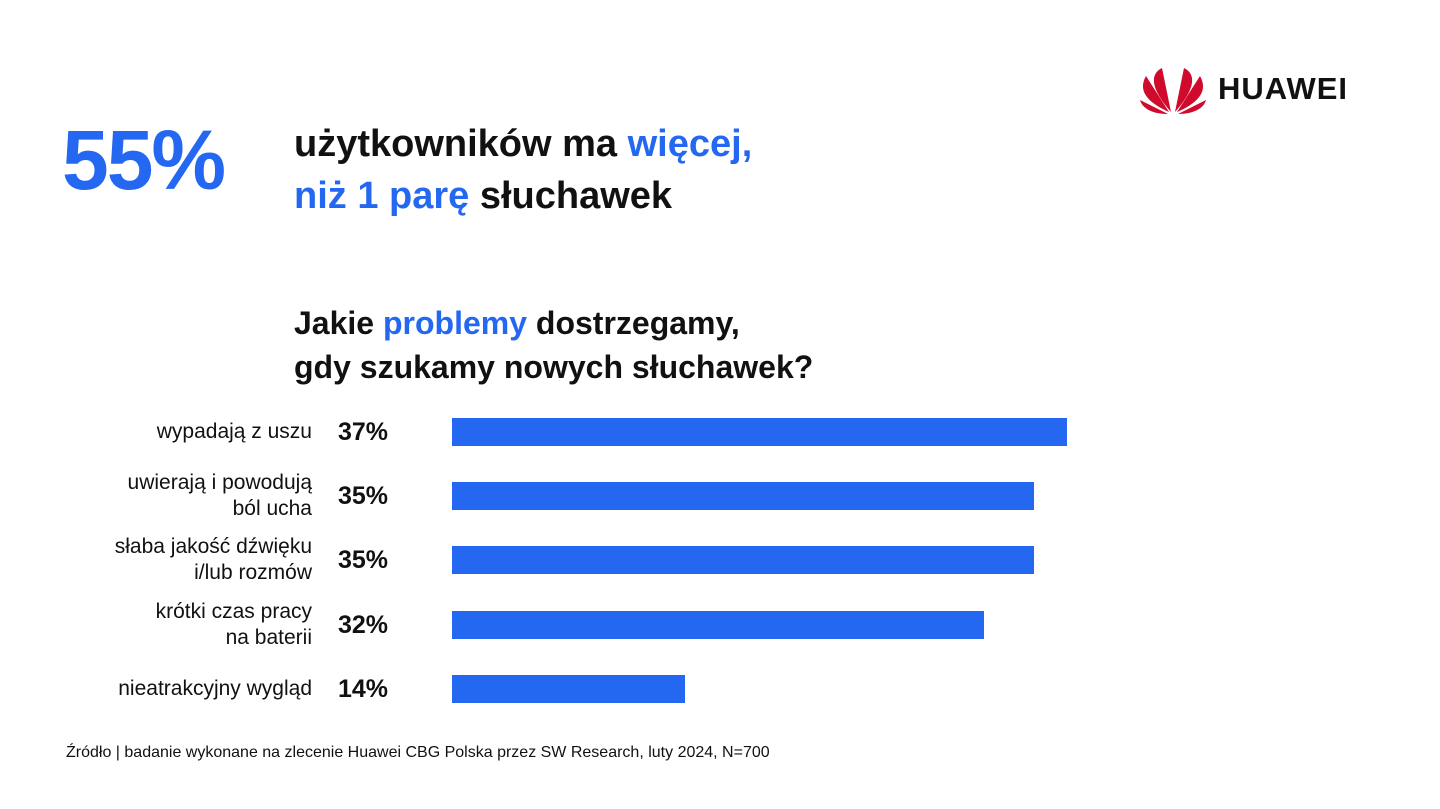 The width and height of the screenshot is (1440, 809). What do you see at coordinates (233, 611) in the screenshot?
I see `bar-category-label-line: krótki czas pracy` at bounding box center [233, 611].